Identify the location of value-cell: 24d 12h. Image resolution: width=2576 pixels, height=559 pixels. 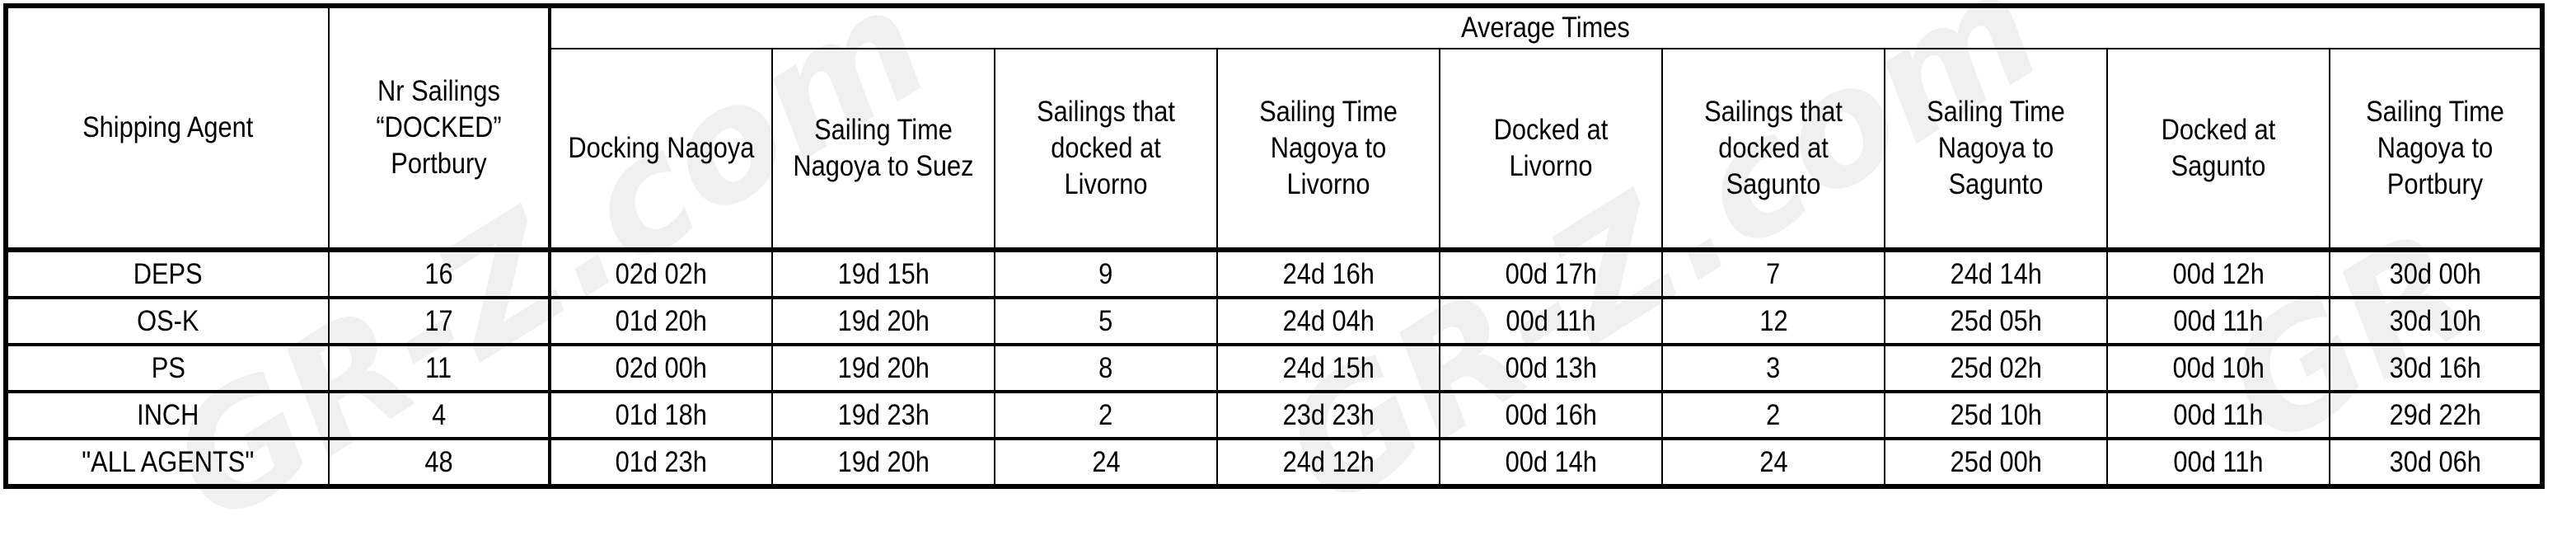
(1328, 462).